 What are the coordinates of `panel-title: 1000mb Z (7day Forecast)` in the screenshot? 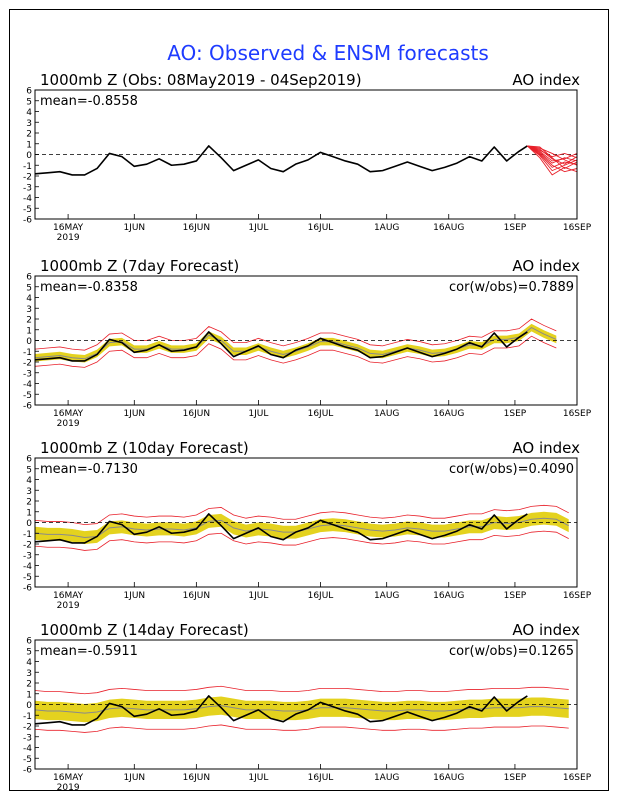 It's located at (139, 266).